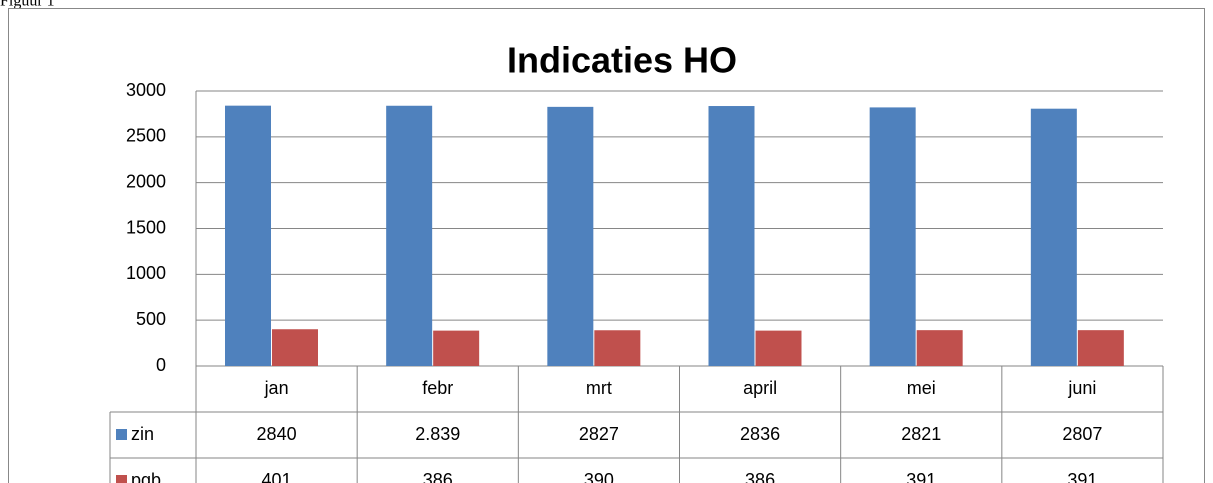 The height and width of the screenshot is (483, 1213). Describe the element at coordinates (146, 181) in the screenshot. I see `y-tick-label: 2000` at that location.